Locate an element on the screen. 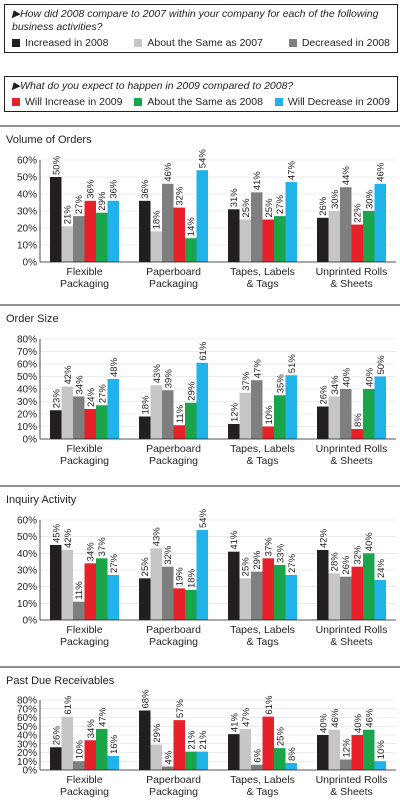 The image size is (400, 801). series: 42% 43%25% 28% is located at coordinates (201, 573).